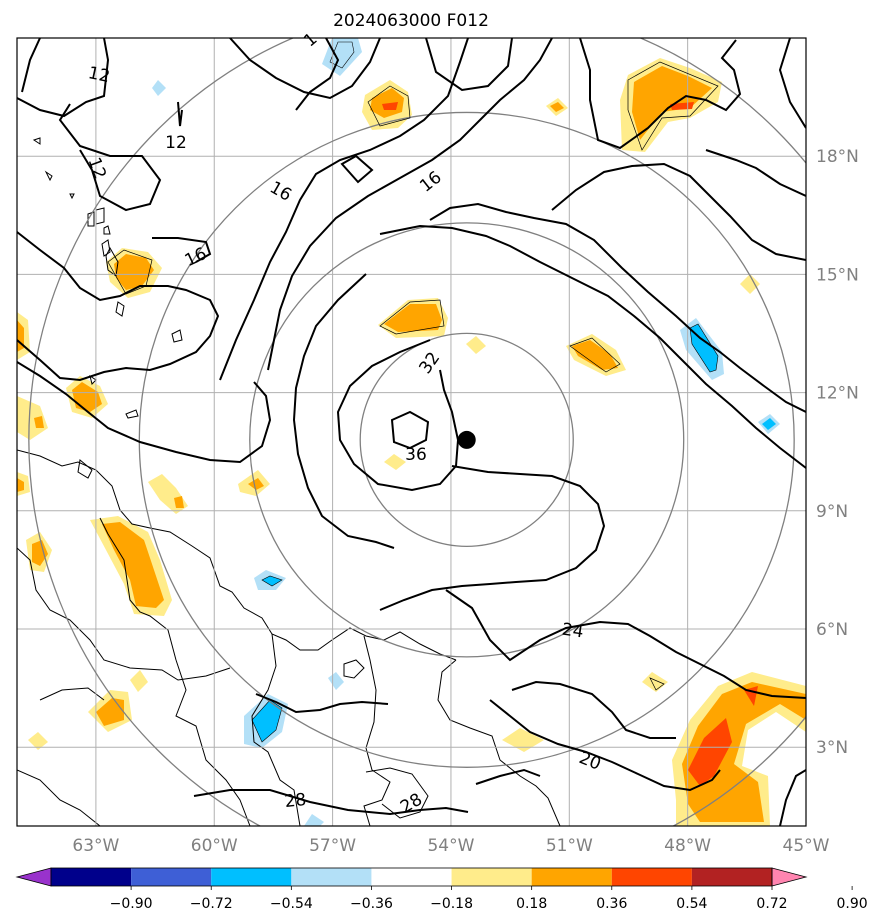  I want to click on contour-label: 36, so click(416, 455).